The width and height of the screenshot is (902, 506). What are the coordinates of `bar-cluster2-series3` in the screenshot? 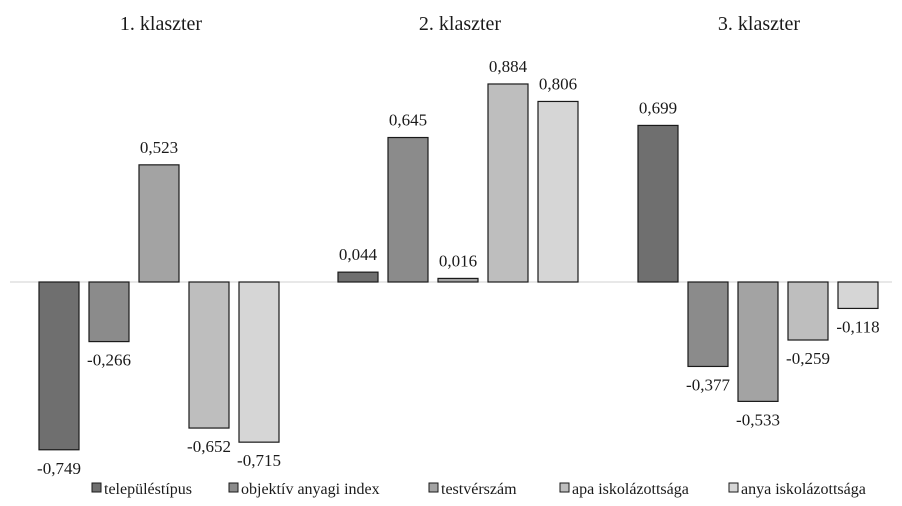 It's located at (458, 280).